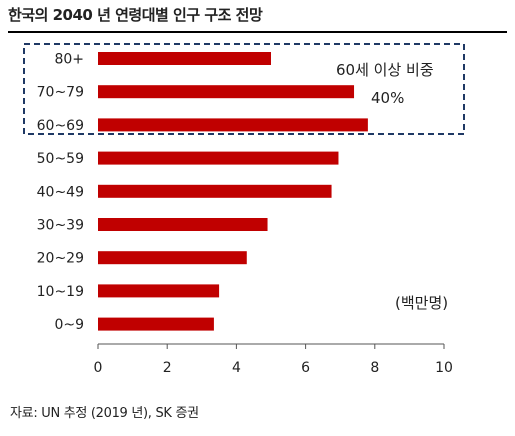  What do you see at coordinates (135, 15) in the screenshot?
I see `chart-title: 한국의 2040 년 연령대별 인구 구조 전망` at bounding box center [135, 15].